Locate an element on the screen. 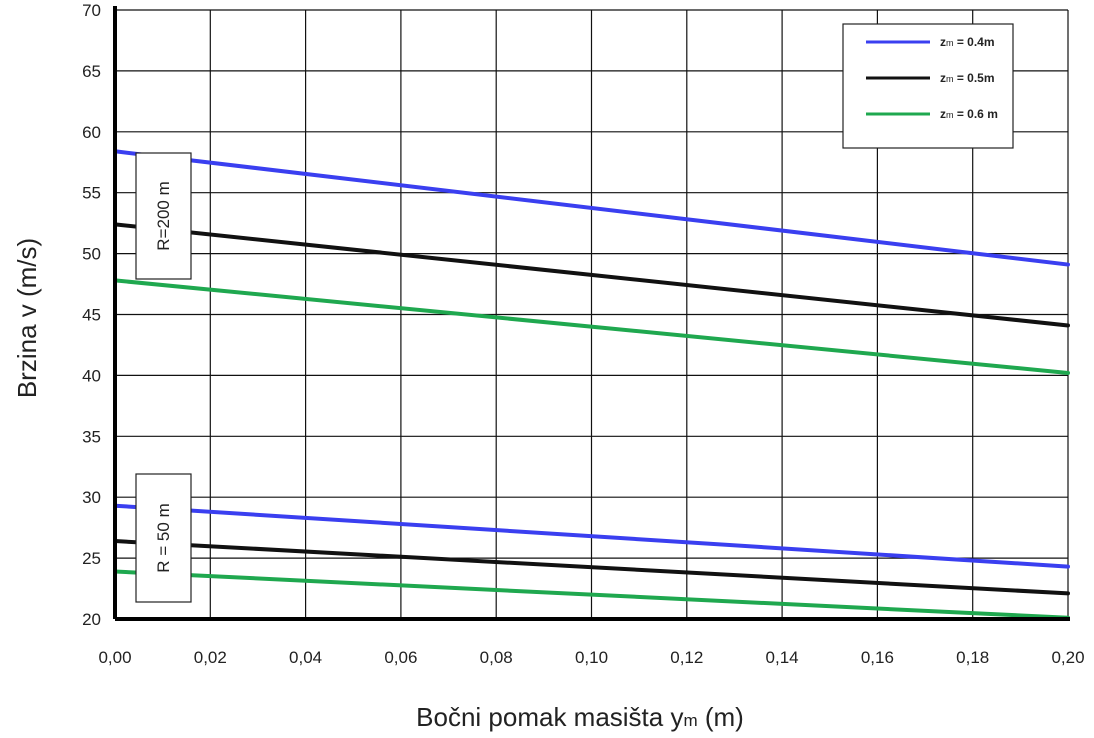 Image resolution: width=1094 pixels, height=738 pixels. y-tick-label: 65 is located at coordinates (91, 71).